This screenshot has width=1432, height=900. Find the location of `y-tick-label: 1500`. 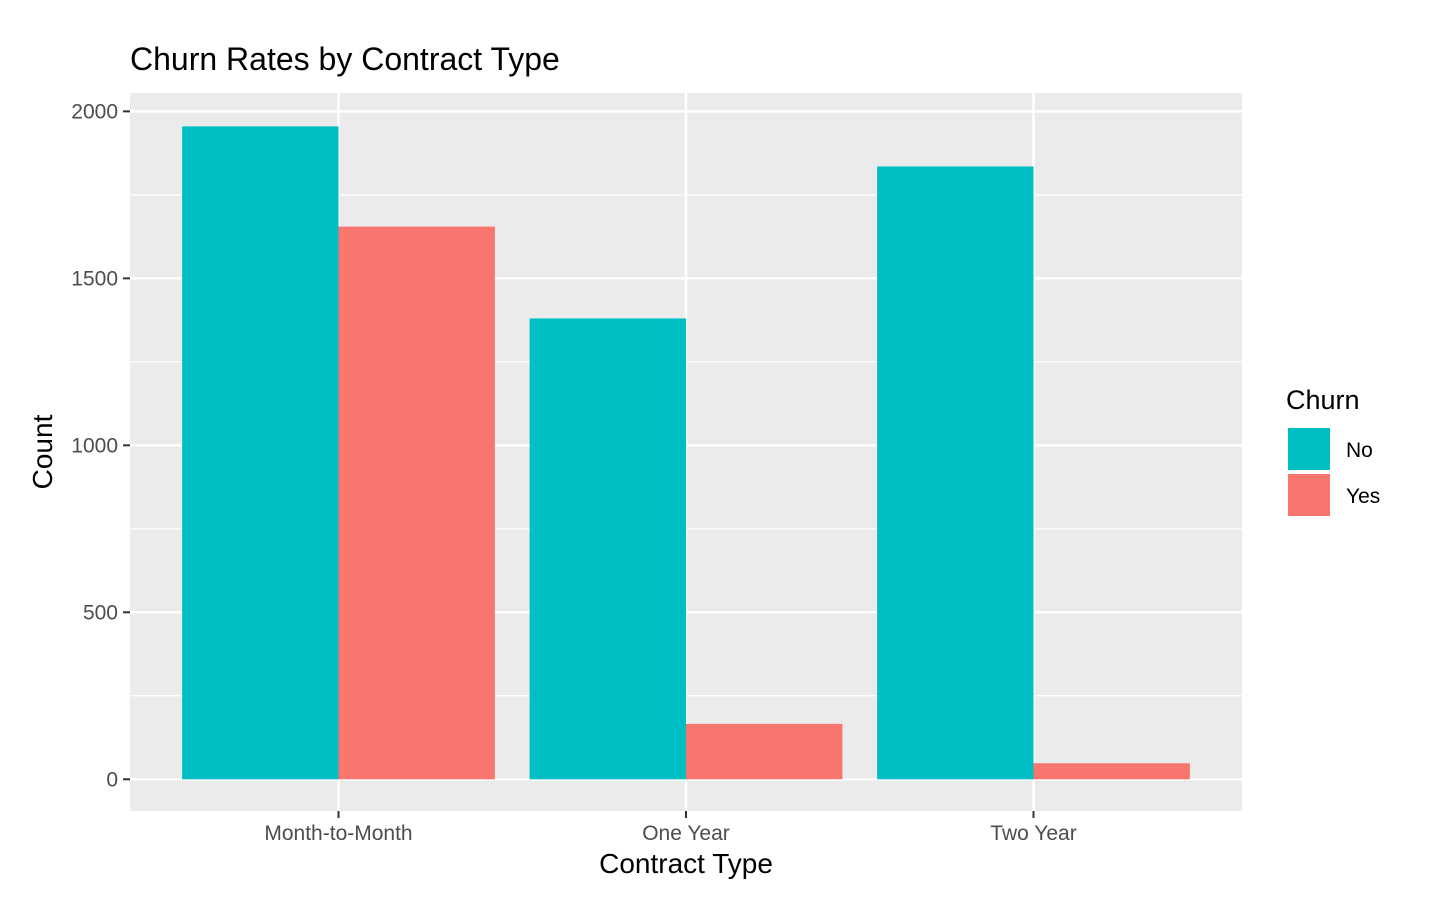

y-tick-label: 1500 is located at coordinates (94, 278).